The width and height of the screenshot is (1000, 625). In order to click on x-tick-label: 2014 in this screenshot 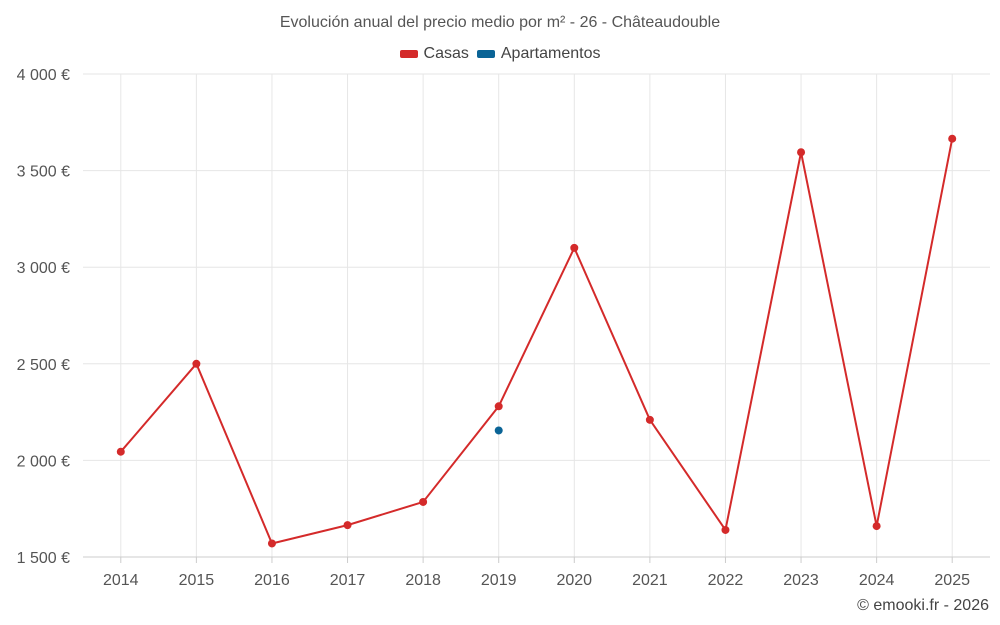, I will do `click(121, 580)`.